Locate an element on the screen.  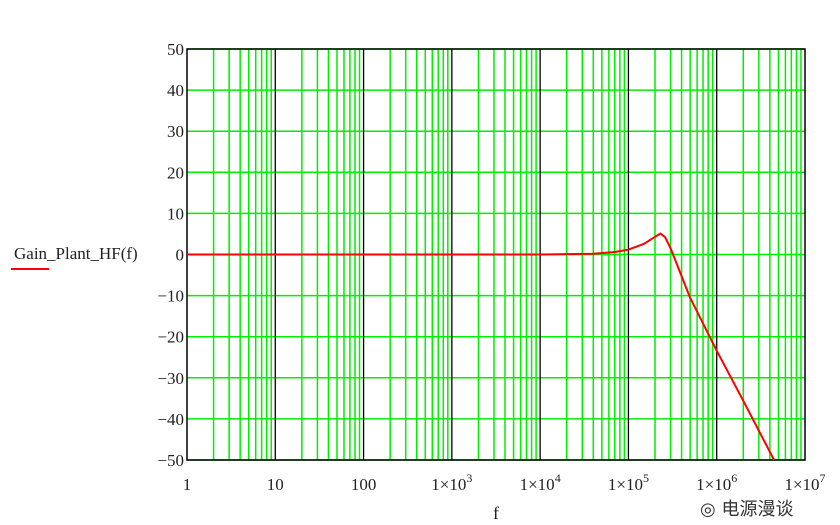
watermark: ◎ 电源漫谈 is located at coordinates (746, 510).